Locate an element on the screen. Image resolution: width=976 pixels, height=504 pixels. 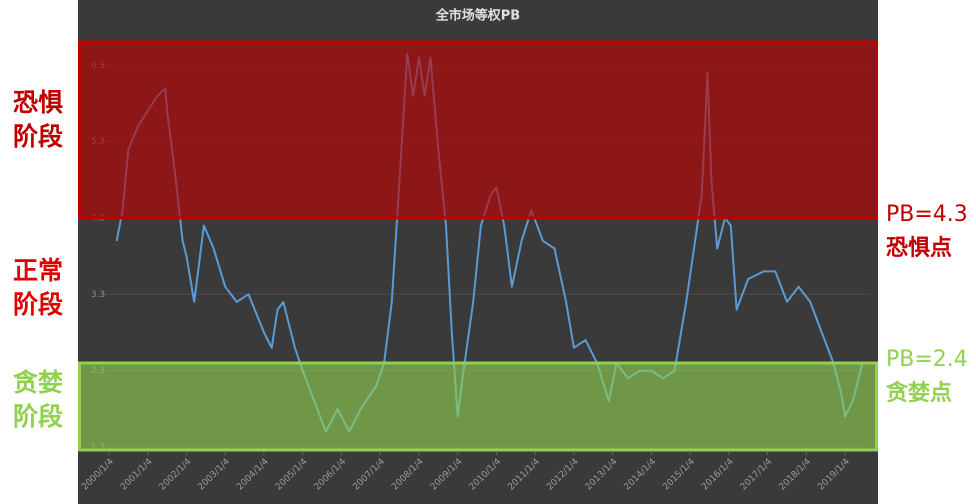
chart-title: 全市场等权PB is located at coordinates (477, 16).